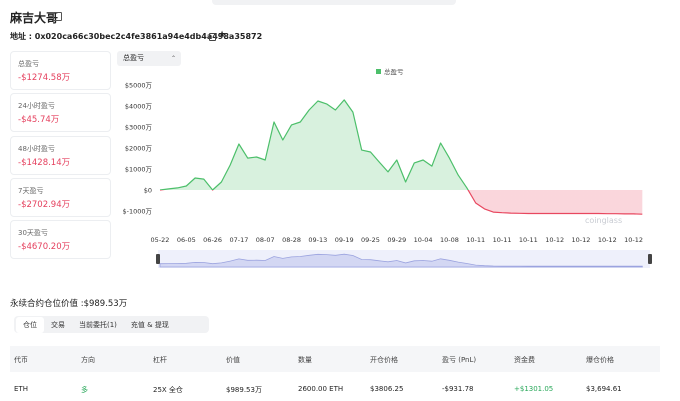 The image size is (680, 401). What do you see at coordinates (149, 324) in the screenshot?
I see `tab: 充值 & 提现` at bounding box center [149, 324].